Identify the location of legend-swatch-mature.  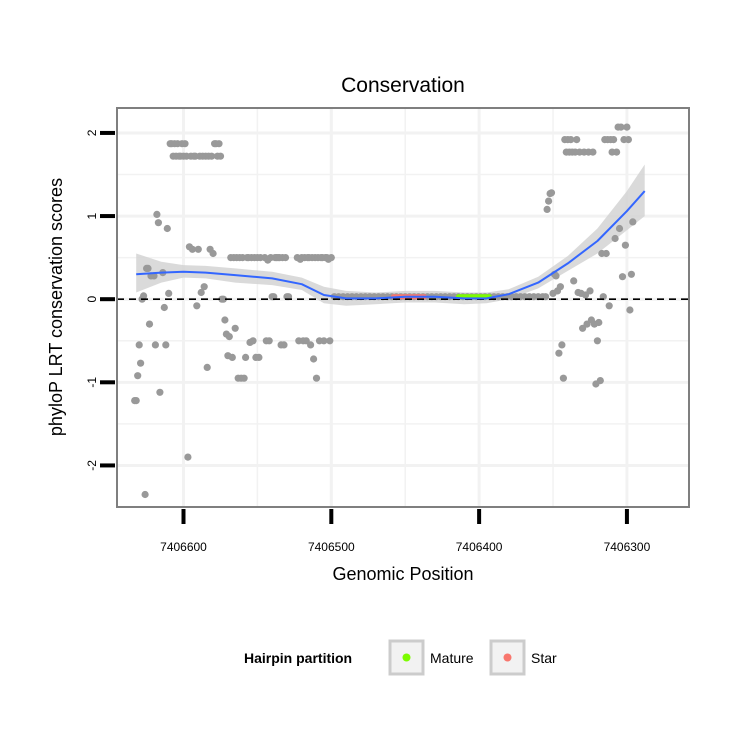
(406, 657).